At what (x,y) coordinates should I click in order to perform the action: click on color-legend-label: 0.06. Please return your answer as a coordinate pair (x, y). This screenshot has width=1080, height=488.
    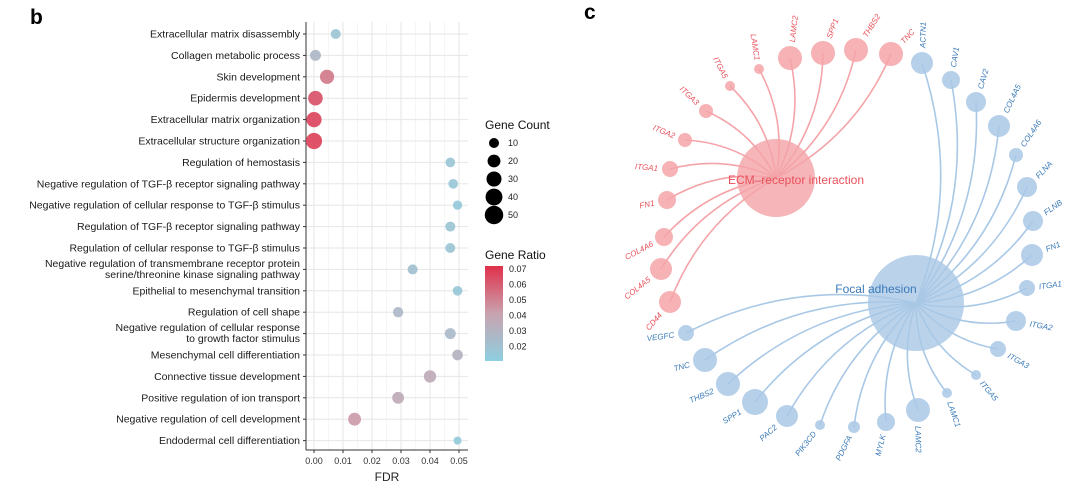
    Looking at the image, I should click on (518, 285).